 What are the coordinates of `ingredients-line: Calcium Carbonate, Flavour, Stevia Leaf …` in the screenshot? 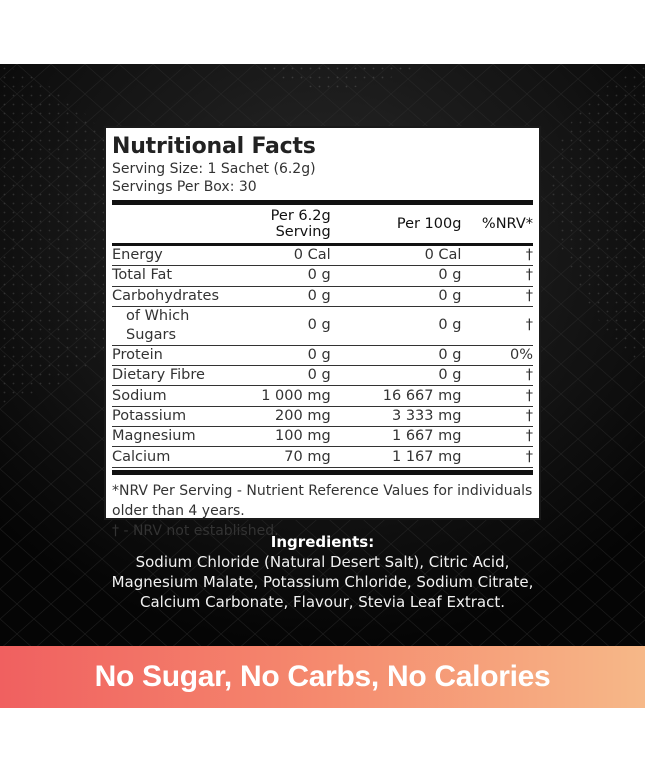 It's located at (322, 602).